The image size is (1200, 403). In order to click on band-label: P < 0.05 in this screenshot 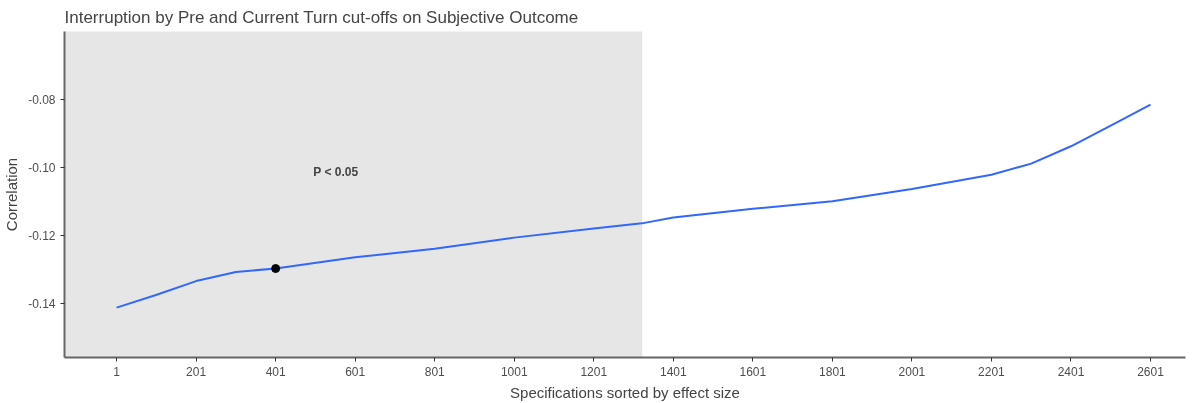, I will do `click(336, 171)`.